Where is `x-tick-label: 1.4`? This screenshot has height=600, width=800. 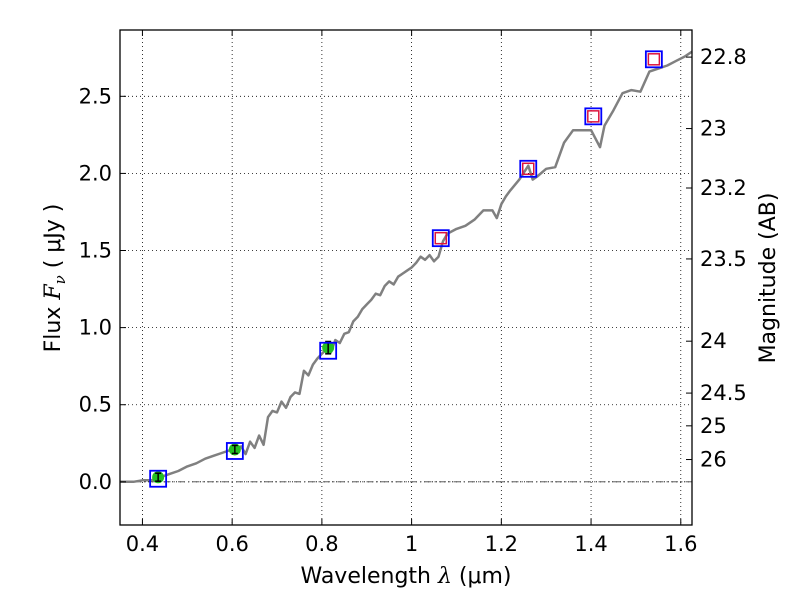 x-tick-label: 1.4 is located at coordinates (590, 544).